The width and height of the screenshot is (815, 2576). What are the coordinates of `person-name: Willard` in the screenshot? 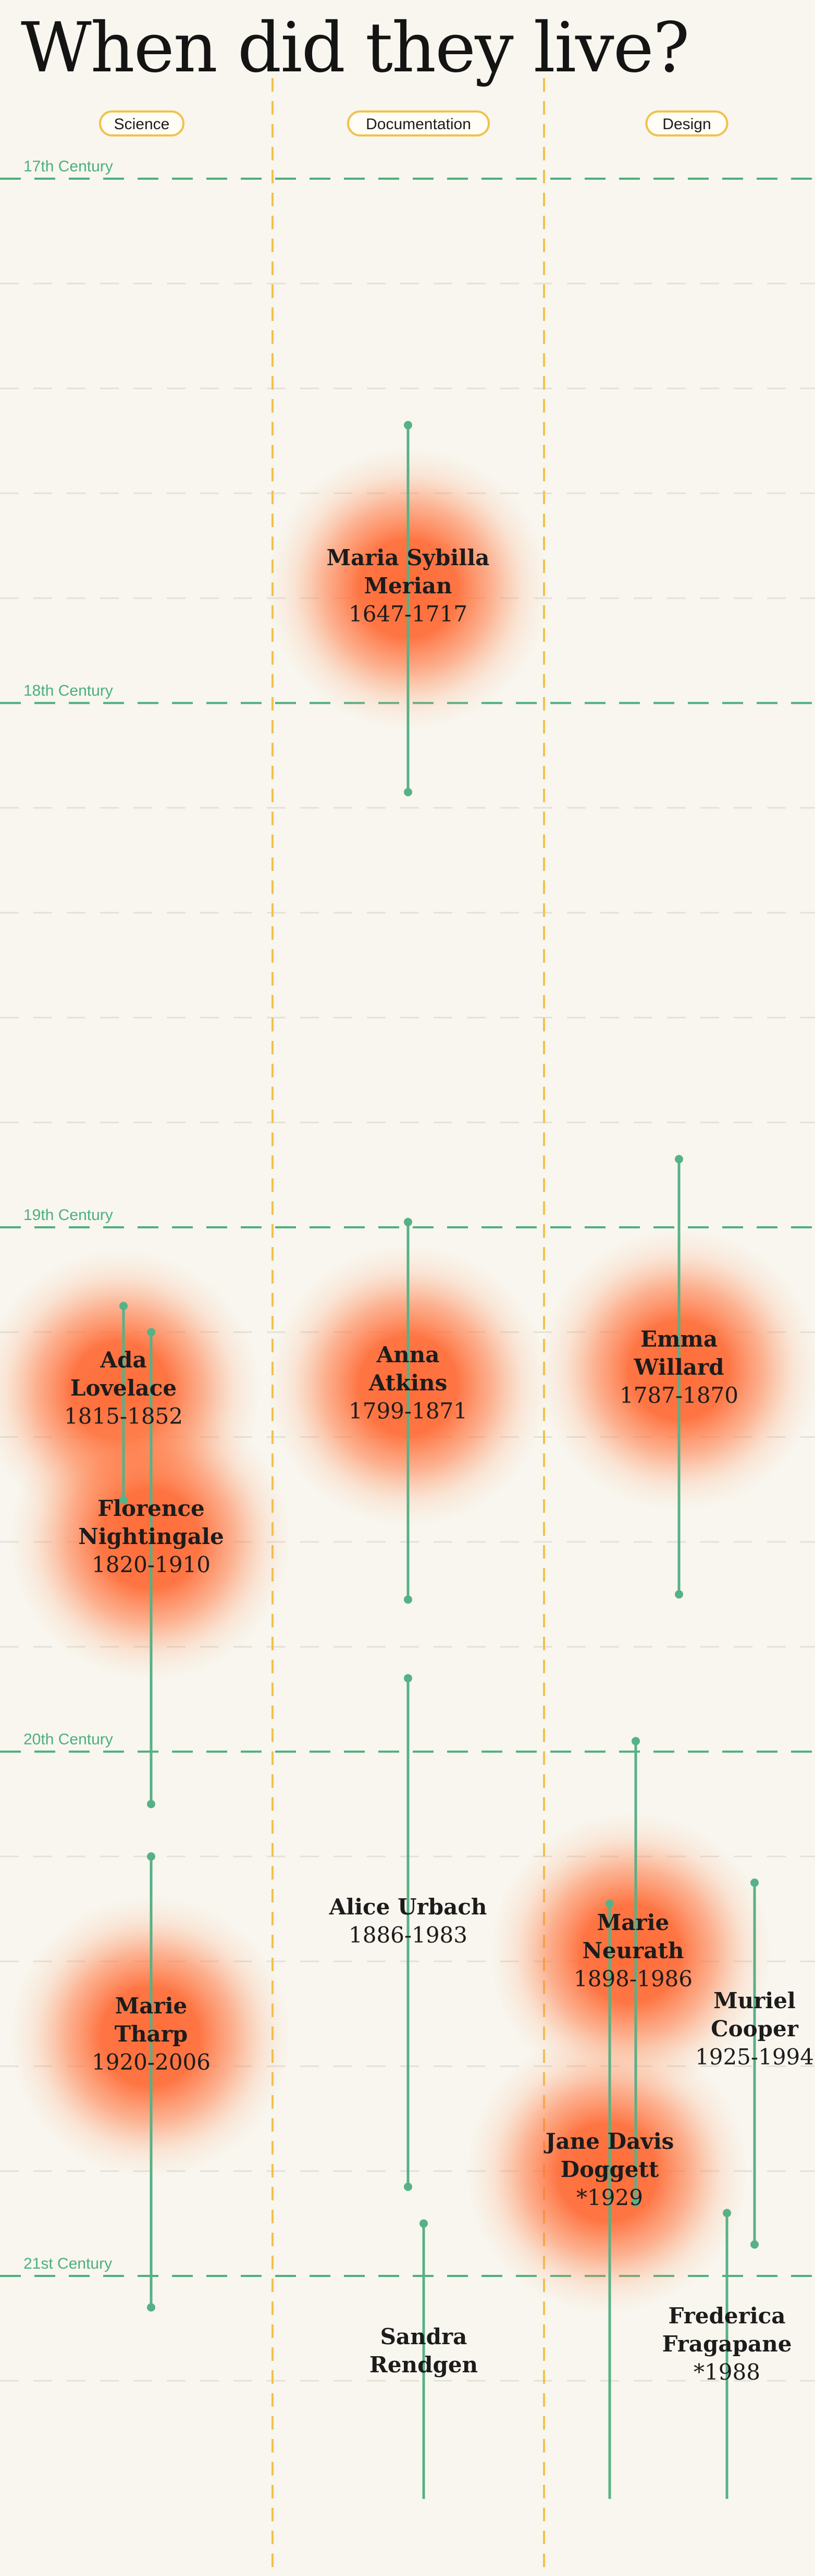 It's located at (678, 1367).